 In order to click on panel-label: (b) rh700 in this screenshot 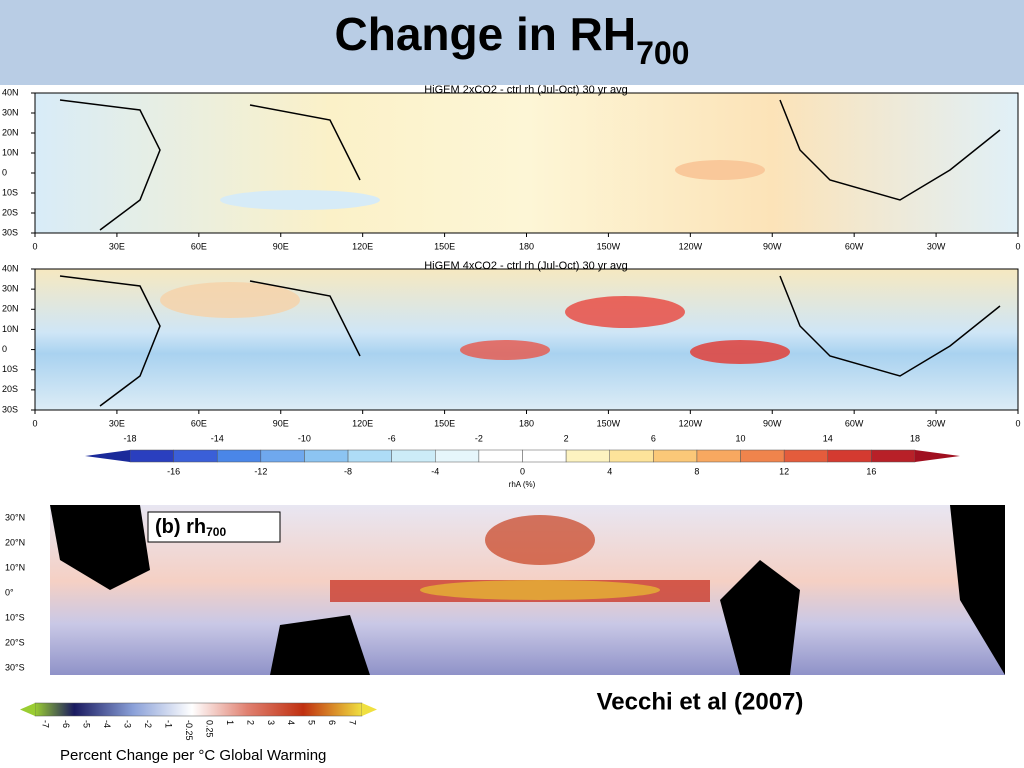, I will do `click(190, 527)`.